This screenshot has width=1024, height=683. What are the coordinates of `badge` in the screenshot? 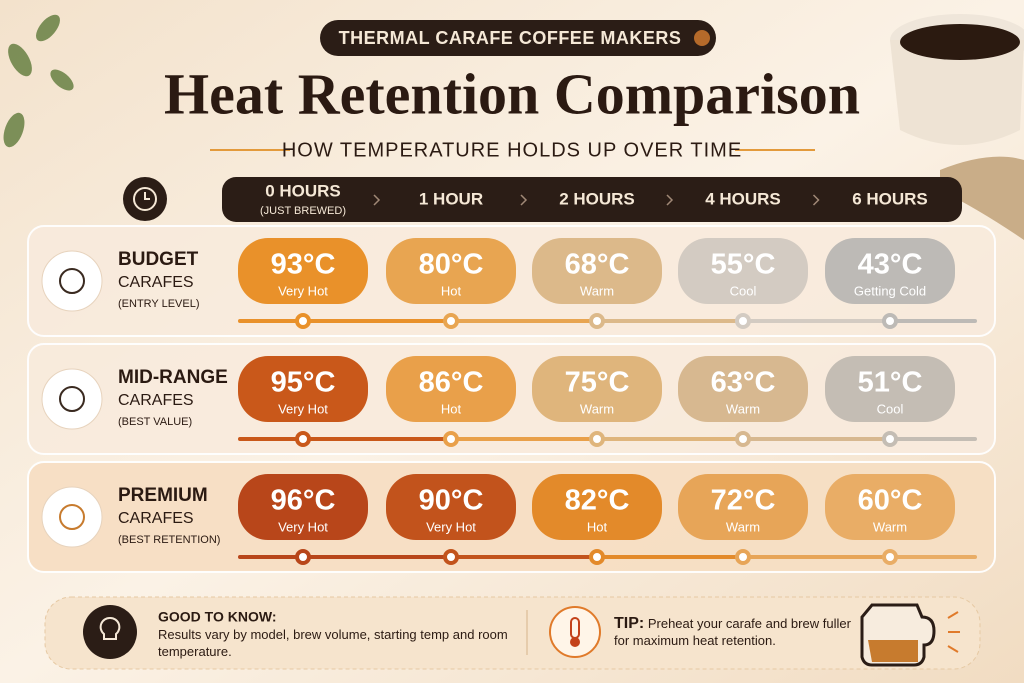 It's located at (518, 38).